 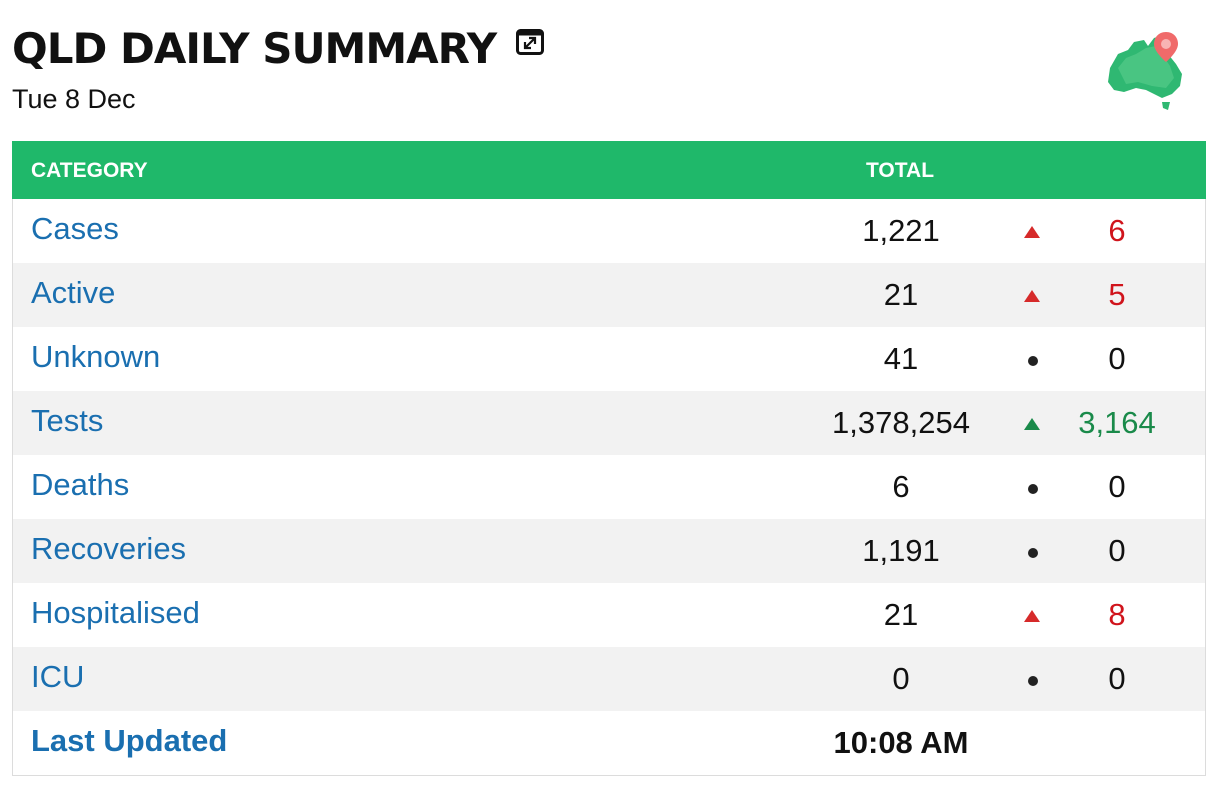 I want to click on column-header-total: TOTAL, so click(x=900, y=170).